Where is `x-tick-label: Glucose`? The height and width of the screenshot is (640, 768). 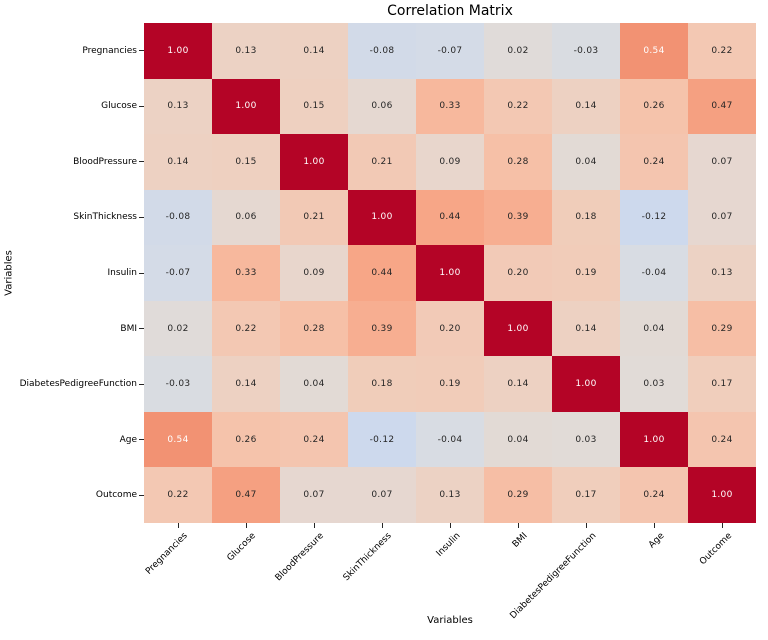
x-tick-label: Glucose is located at coordinates (242, 547).